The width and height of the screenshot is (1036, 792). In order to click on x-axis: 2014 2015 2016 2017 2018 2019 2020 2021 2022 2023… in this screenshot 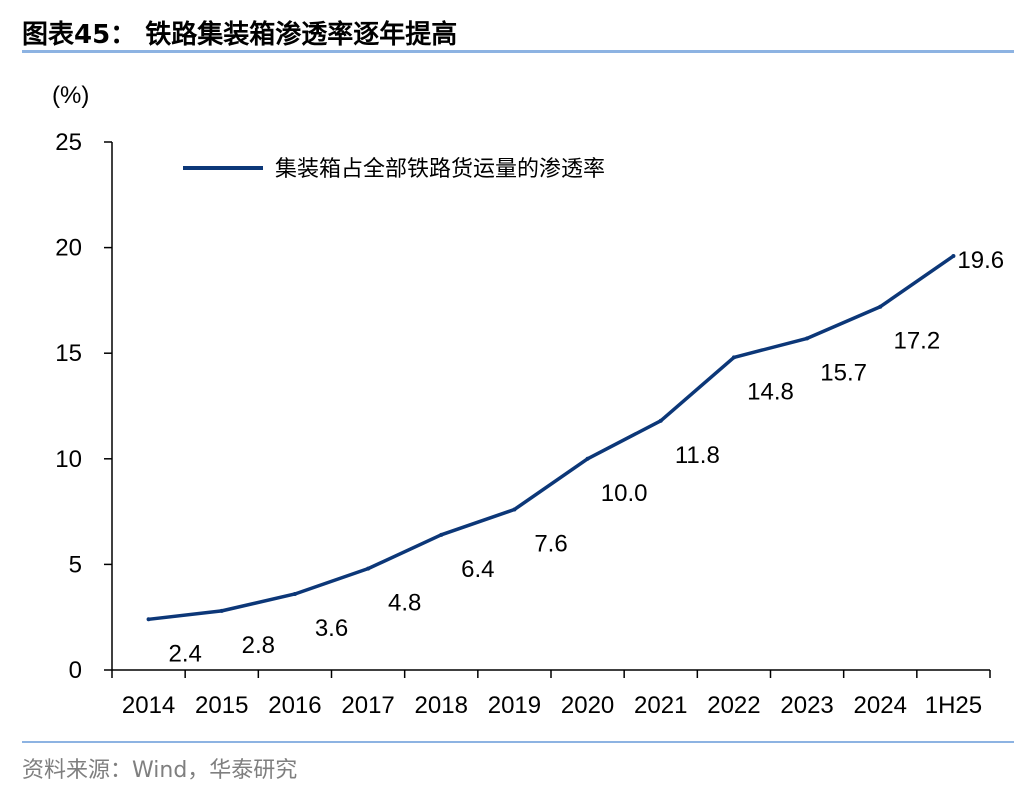, I will do `click(551, 694)`.